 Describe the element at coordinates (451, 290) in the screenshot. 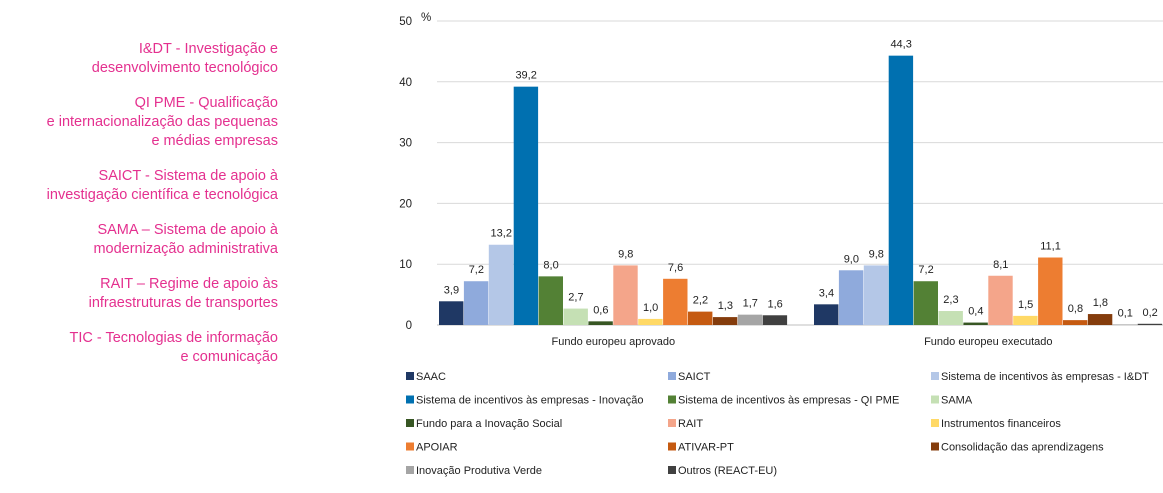

I see `data-label: 3,9` at that location.